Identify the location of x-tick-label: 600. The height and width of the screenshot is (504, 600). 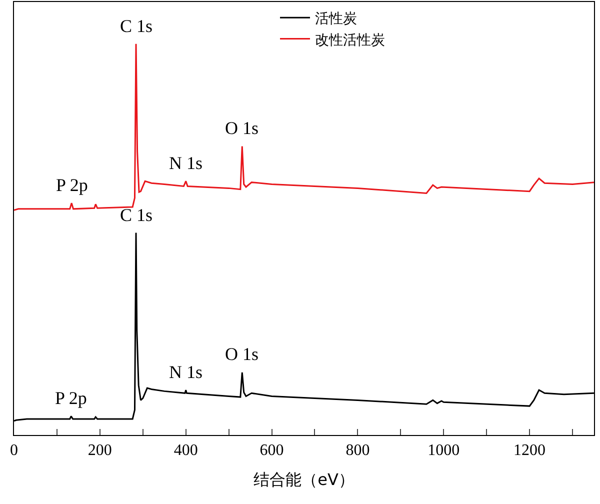
(272, 451).